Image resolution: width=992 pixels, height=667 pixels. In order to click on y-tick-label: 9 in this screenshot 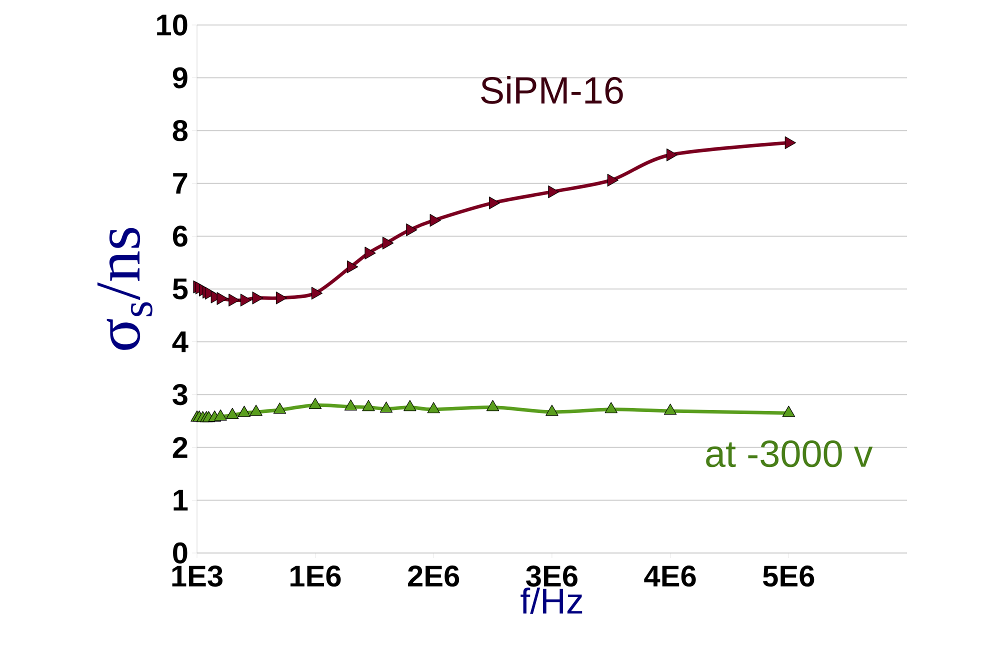, I will do `click(180, 77)`.